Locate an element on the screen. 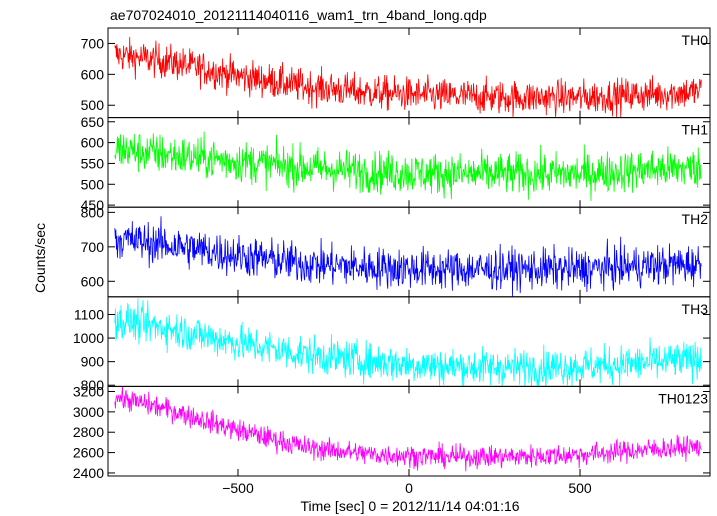 Image resolution: width=717 pixels, height=516 pixels. y-tick-label: 2400 is located at coordinates (88, 473).